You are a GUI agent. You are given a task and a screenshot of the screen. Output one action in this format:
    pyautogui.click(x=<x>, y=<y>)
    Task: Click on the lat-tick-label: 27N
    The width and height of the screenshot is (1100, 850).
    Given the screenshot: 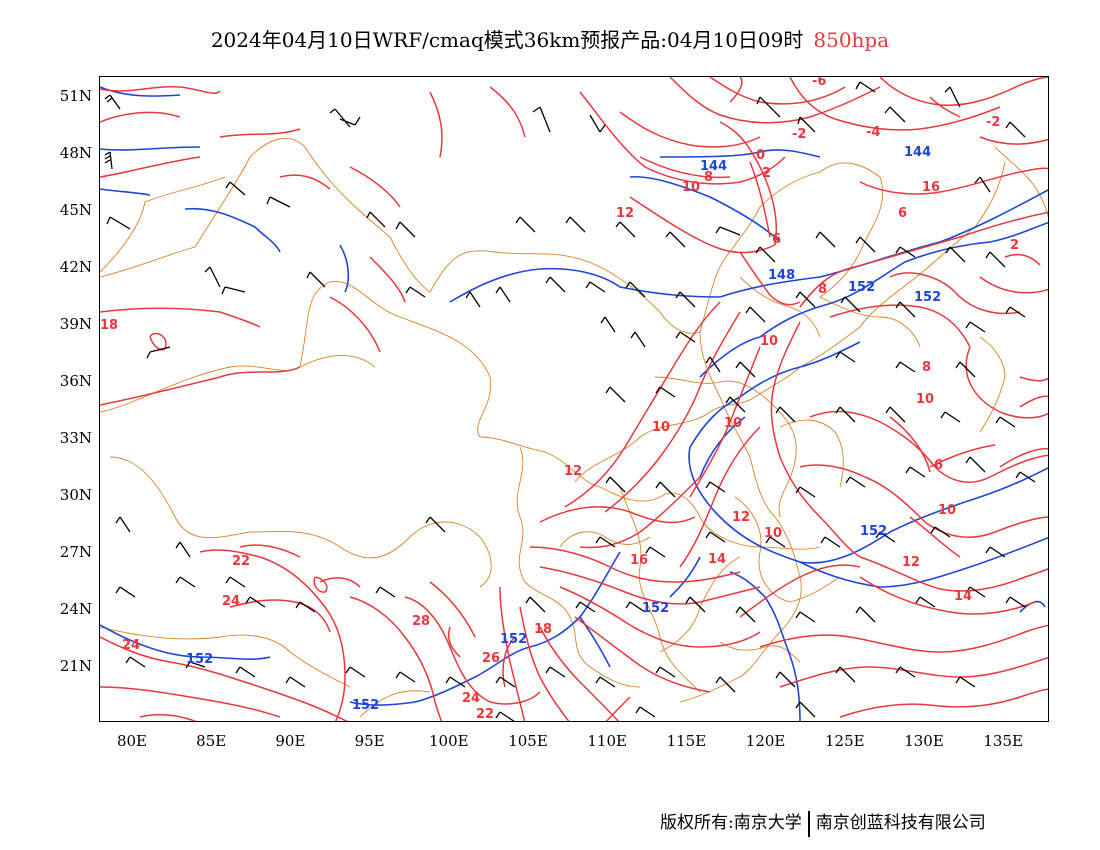 What is the action you would take?
    pyautogui.click(x=75, y=552)
    